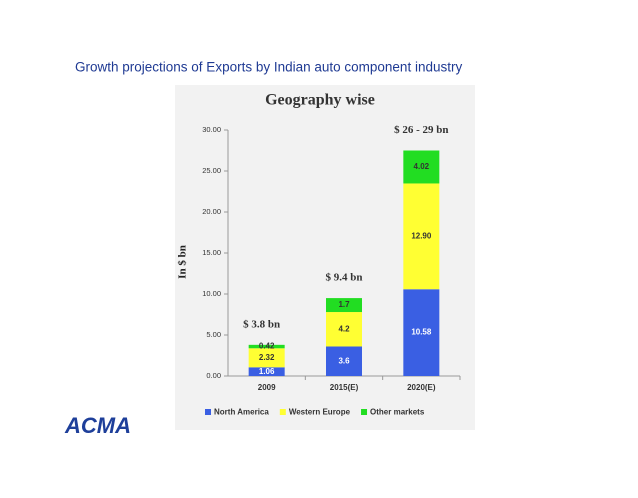 This screenshot has width=638, height=498. What do you see at coordinates (211, 211) in the screenshot?
I see `y-tick-label: 20.00` at bounding box center [211, 211].